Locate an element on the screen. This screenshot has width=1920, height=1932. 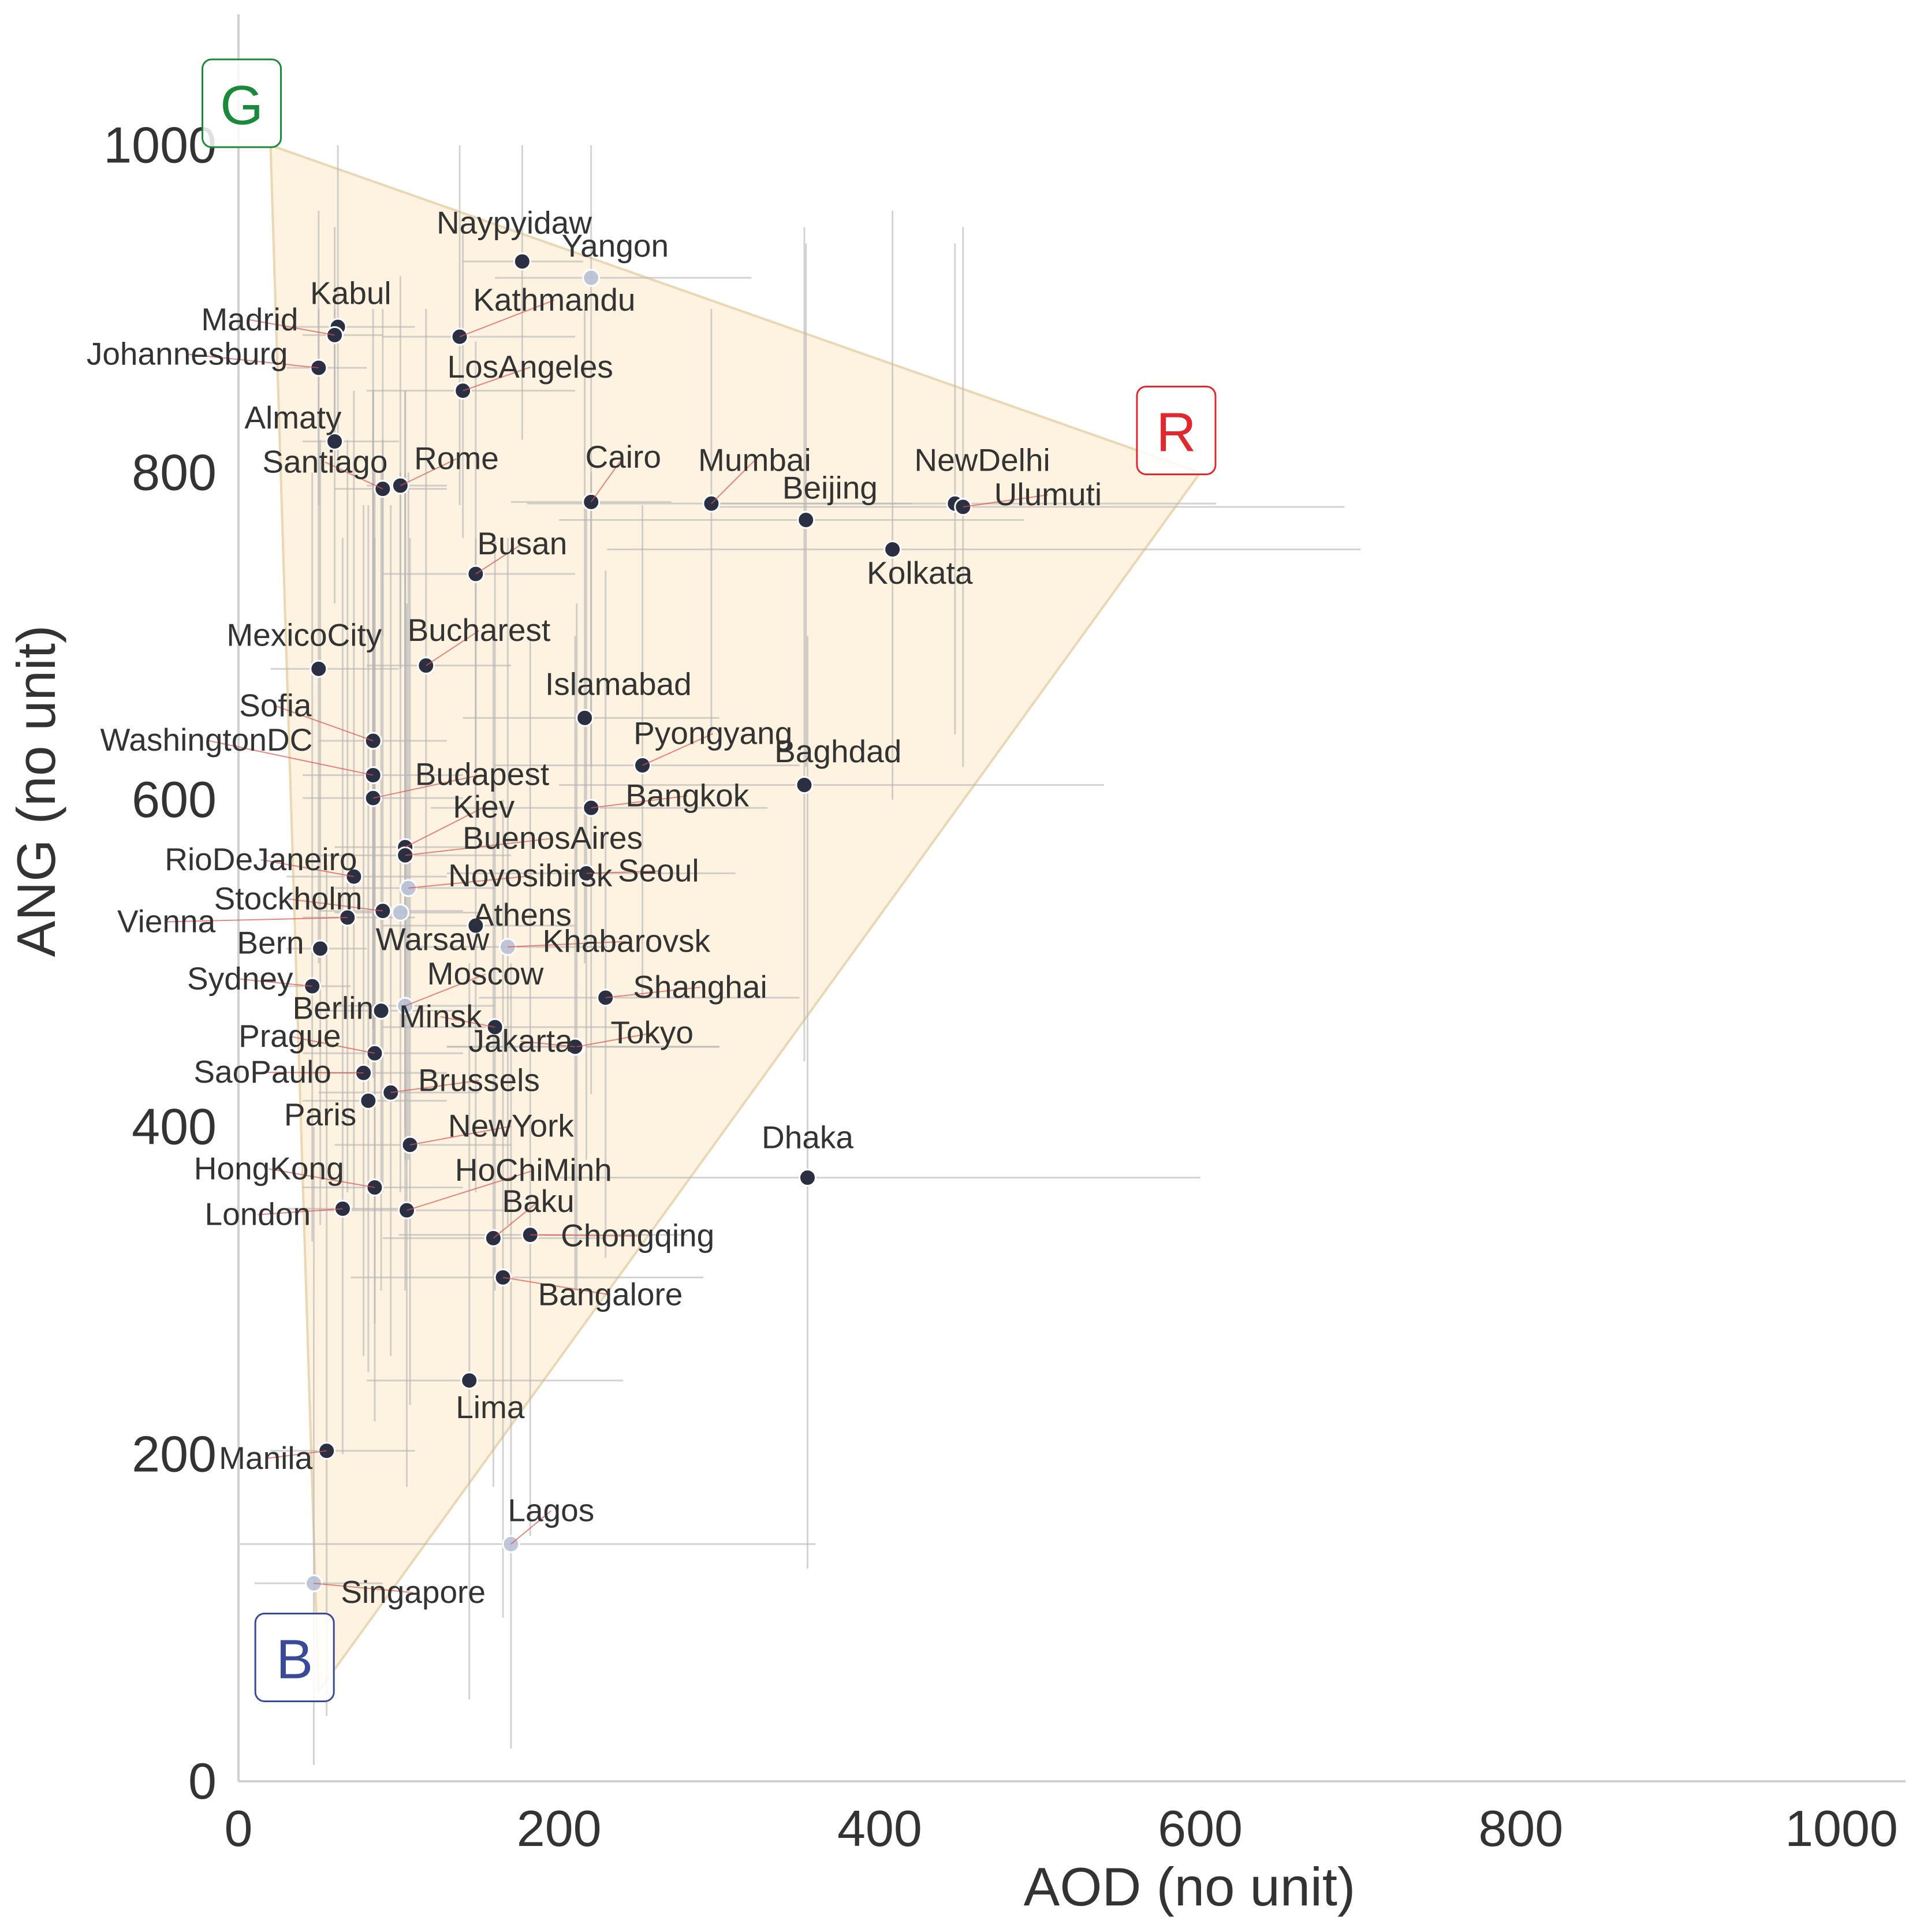
x-tick-label: 400 is located at coordinates (879, 1828).